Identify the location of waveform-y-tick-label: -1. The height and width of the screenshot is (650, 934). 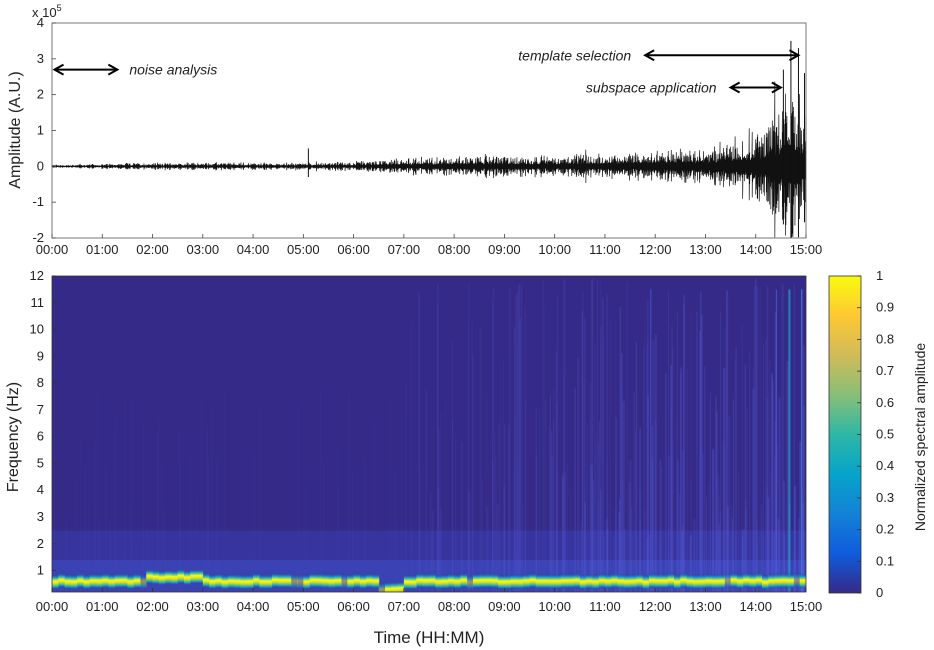
(38, 201).